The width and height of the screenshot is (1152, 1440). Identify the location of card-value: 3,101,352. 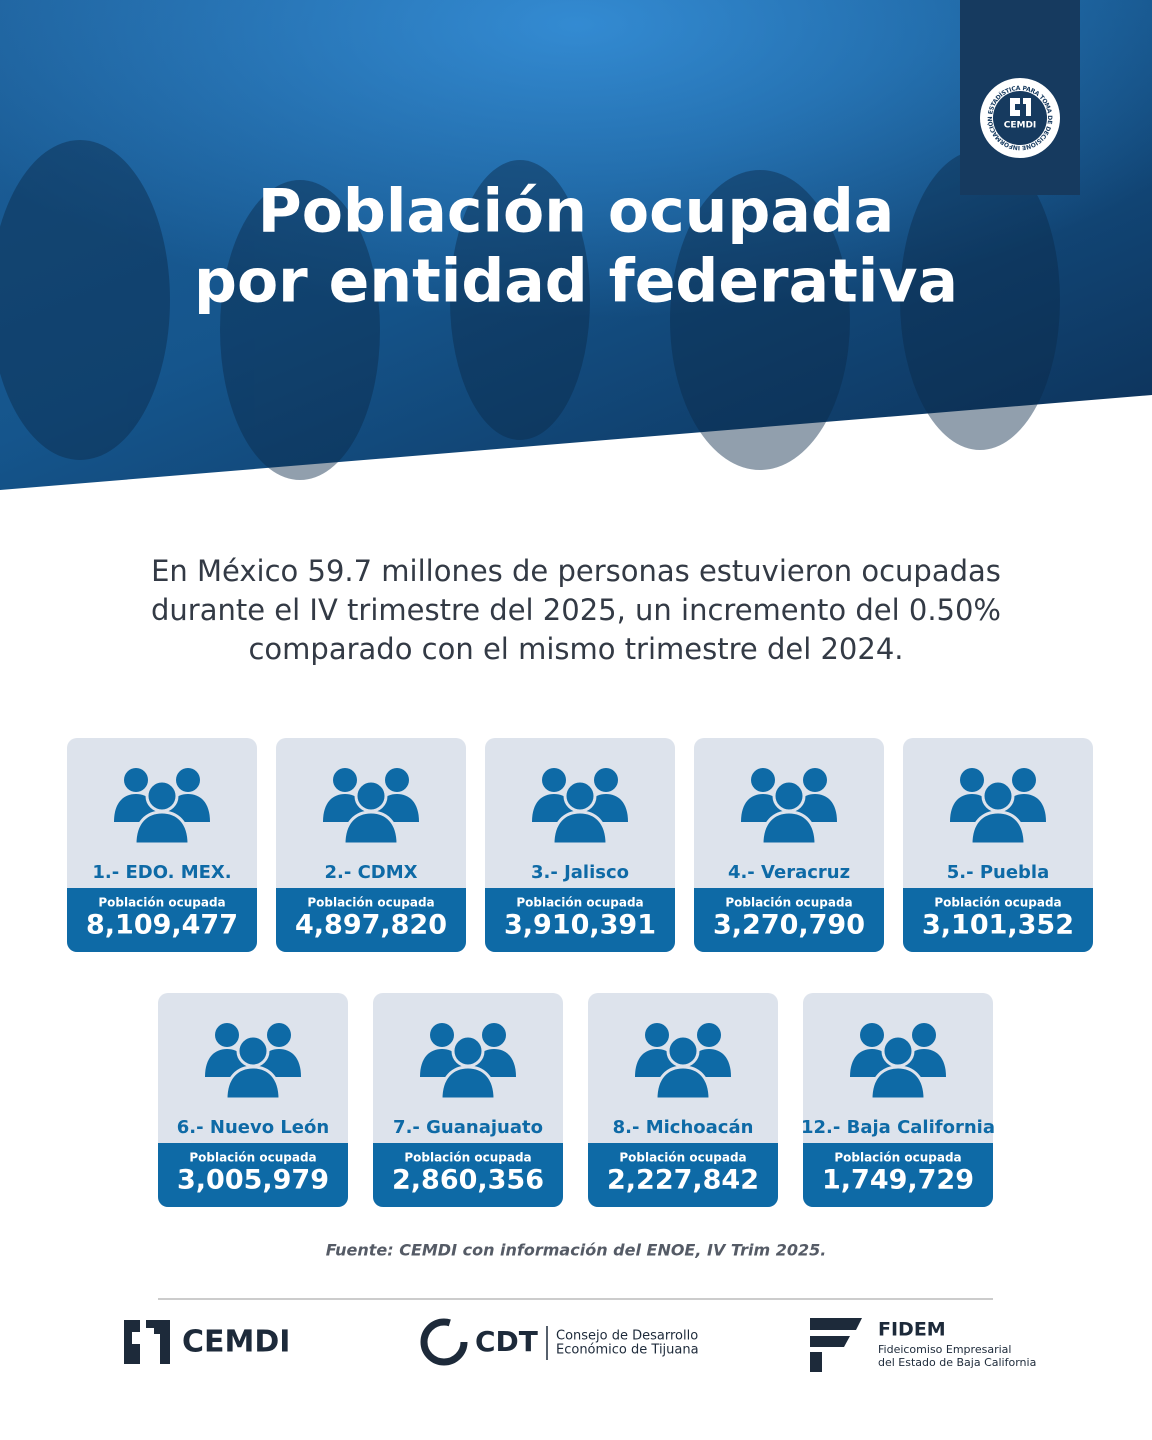
(998, 925).